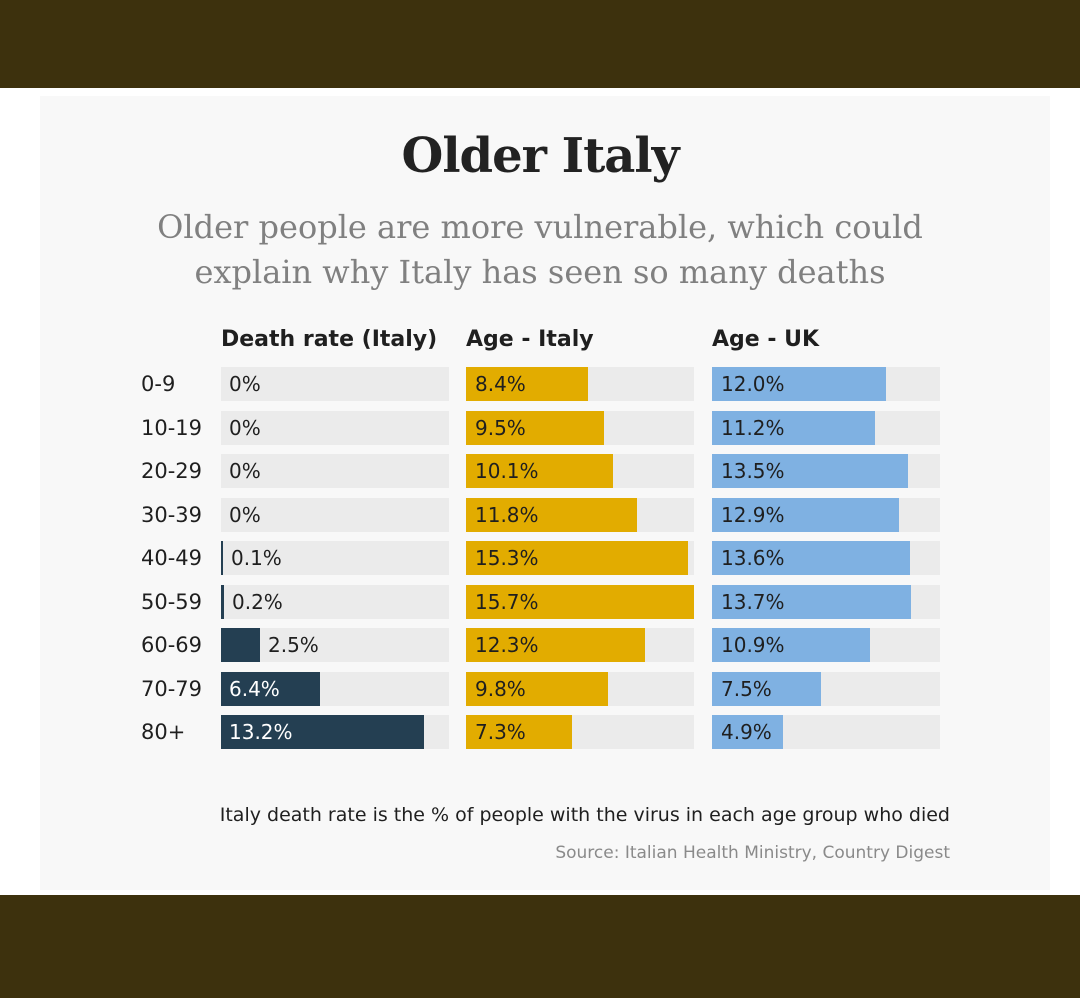 This screenshot has width=1080, height=998. Describe the element at coordinates (507, 645) in the screenshot. I see `bar-value-label: 12.3%` at that location.